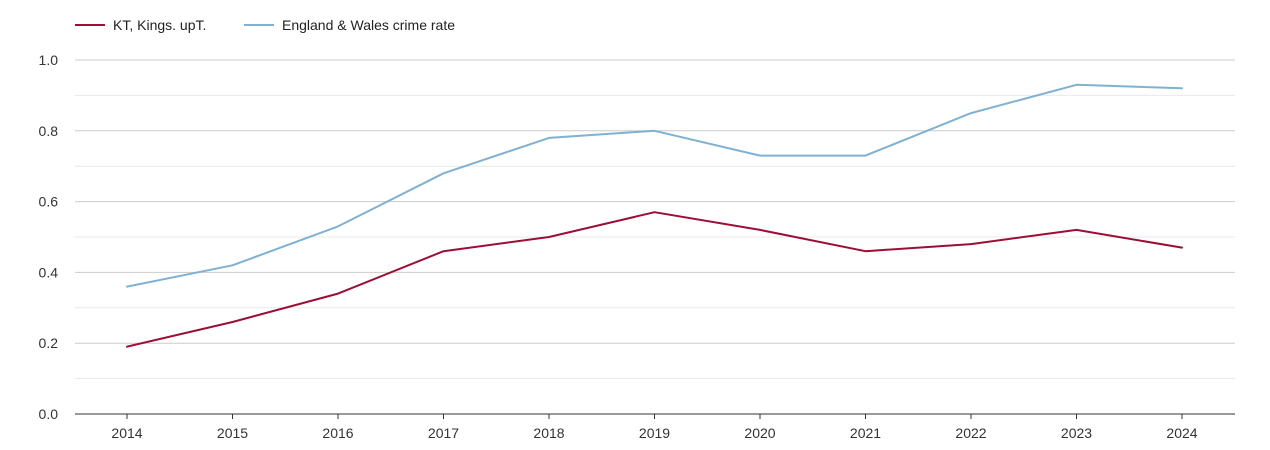 The image size is (1270, 450). I want to click on x-tick-label: 2017, so click(443, 433).